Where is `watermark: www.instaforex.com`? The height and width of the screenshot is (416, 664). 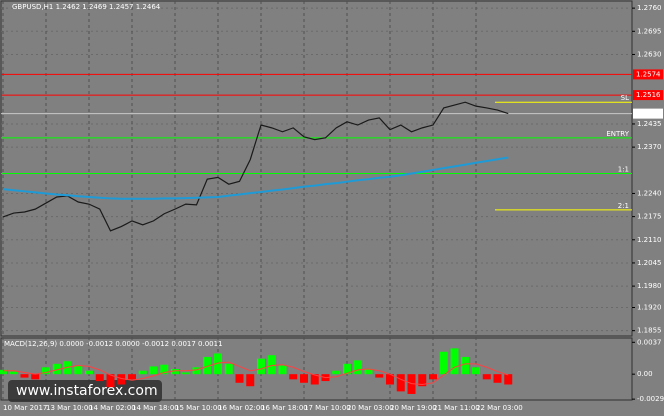
watermark: www.instaforex.com is located at coordinates (87, 391).